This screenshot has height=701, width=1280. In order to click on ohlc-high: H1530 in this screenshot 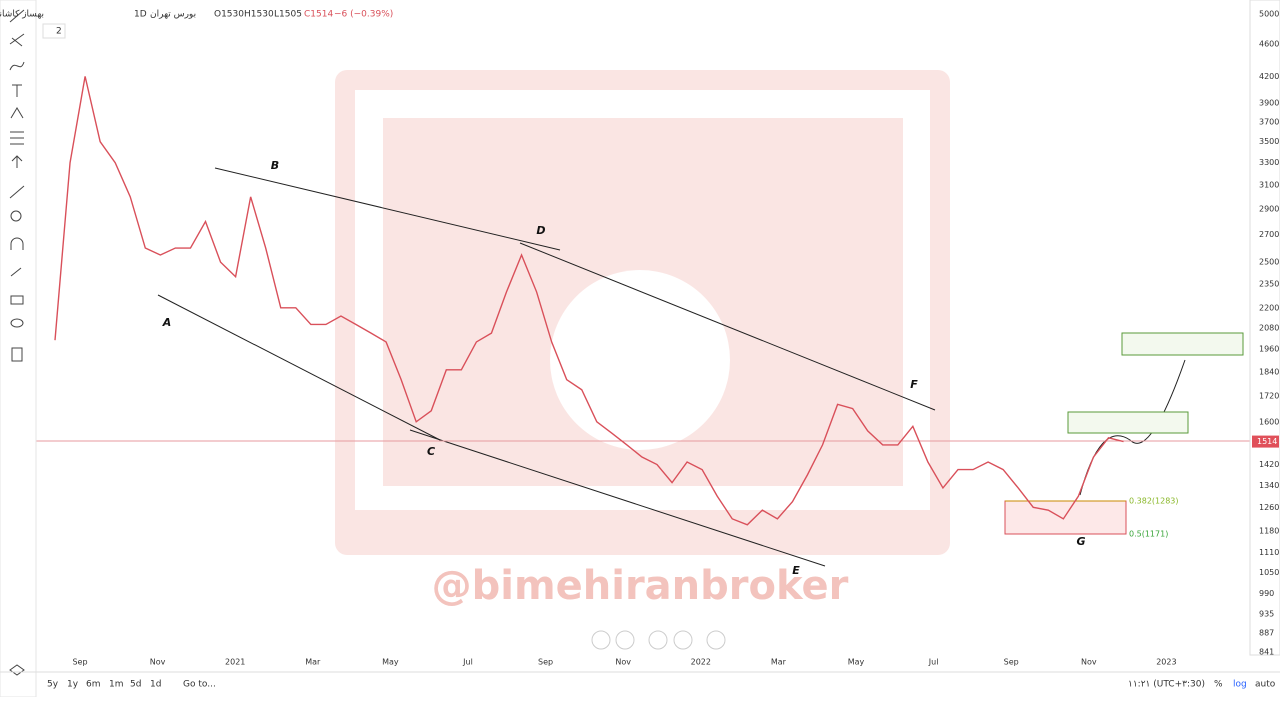, I will do `click(259, 15)`.